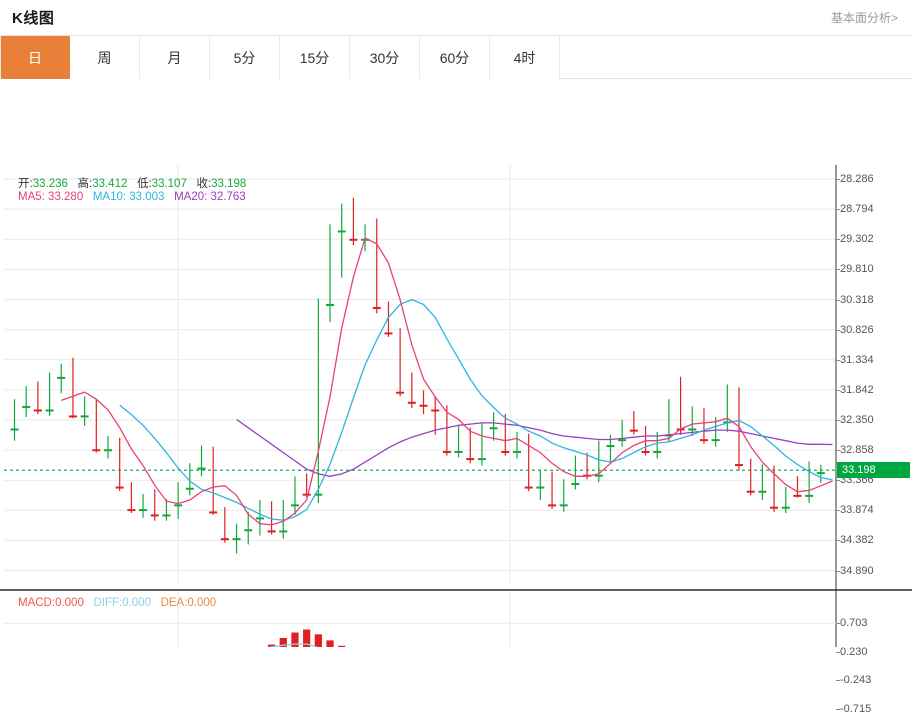 The height and width of the screenshot is (715, 912). I want to click on low-label: 低:, so click(144, 184).